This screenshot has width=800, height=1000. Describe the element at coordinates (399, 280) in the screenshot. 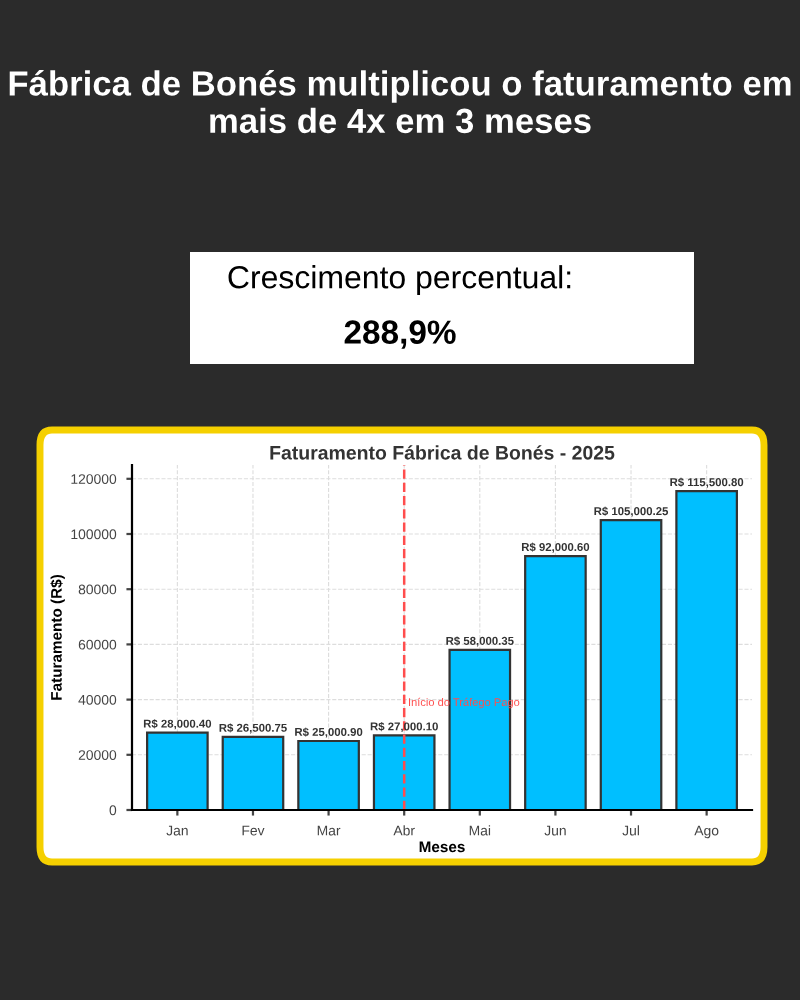

I see `text: Crescimento percentual:` at that location.